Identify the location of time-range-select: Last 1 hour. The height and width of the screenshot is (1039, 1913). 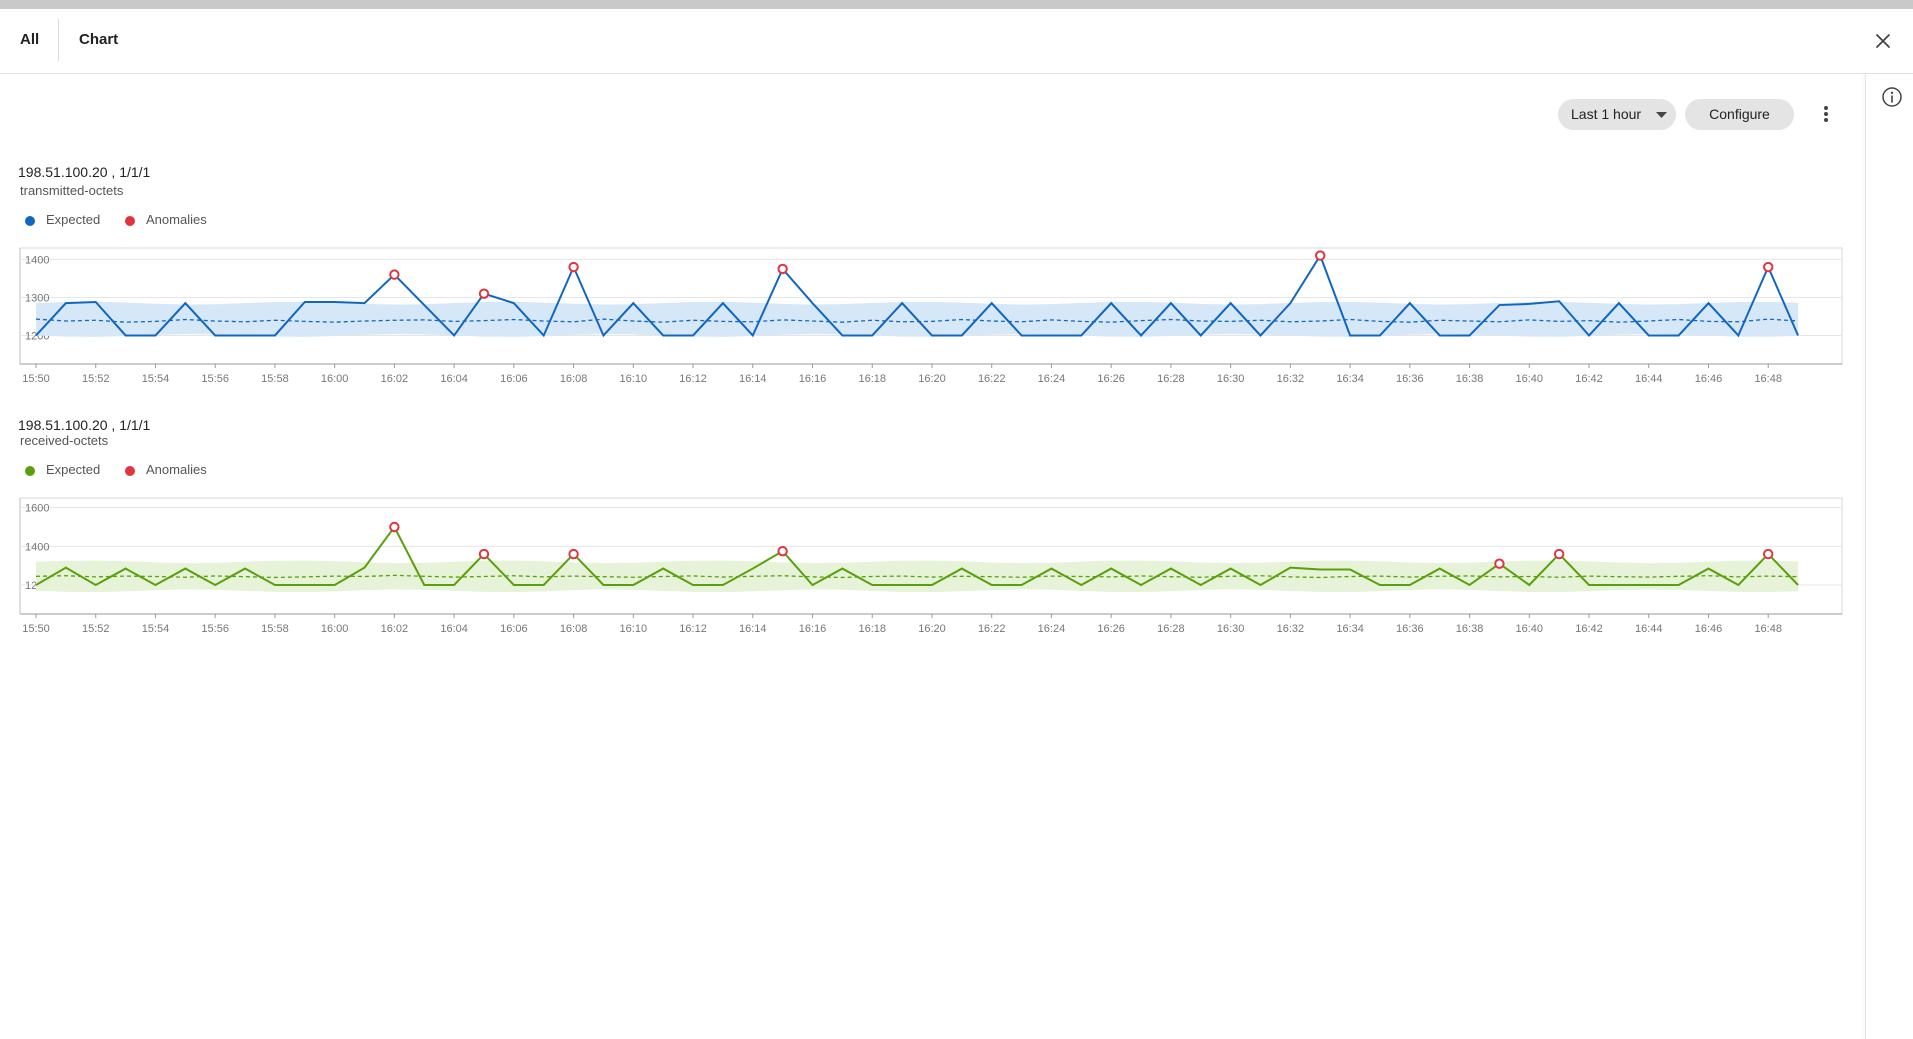
(1617, 114).